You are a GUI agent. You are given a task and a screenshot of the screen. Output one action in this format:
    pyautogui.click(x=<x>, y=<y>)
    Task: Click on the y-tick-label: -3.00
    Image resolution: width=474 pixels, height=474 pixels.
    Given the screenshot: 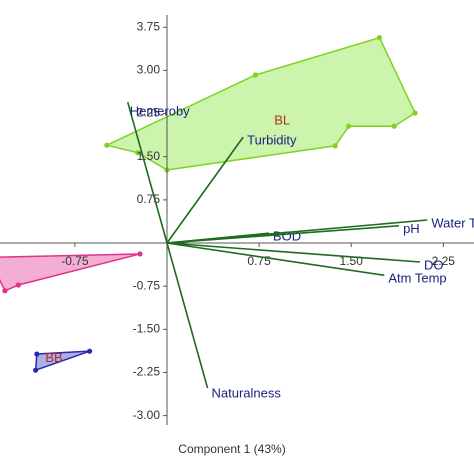 What is the action you would take?
    pyautogui.click(x=147, y=415)
    